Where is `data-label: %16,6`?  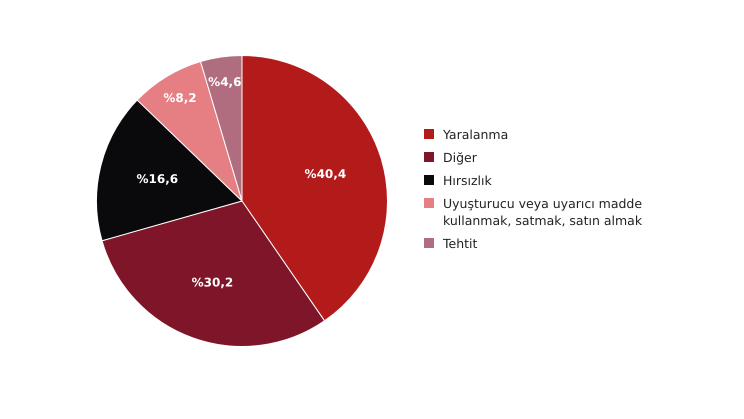
data-label: %16,6 is located at coordinates (157, 179).